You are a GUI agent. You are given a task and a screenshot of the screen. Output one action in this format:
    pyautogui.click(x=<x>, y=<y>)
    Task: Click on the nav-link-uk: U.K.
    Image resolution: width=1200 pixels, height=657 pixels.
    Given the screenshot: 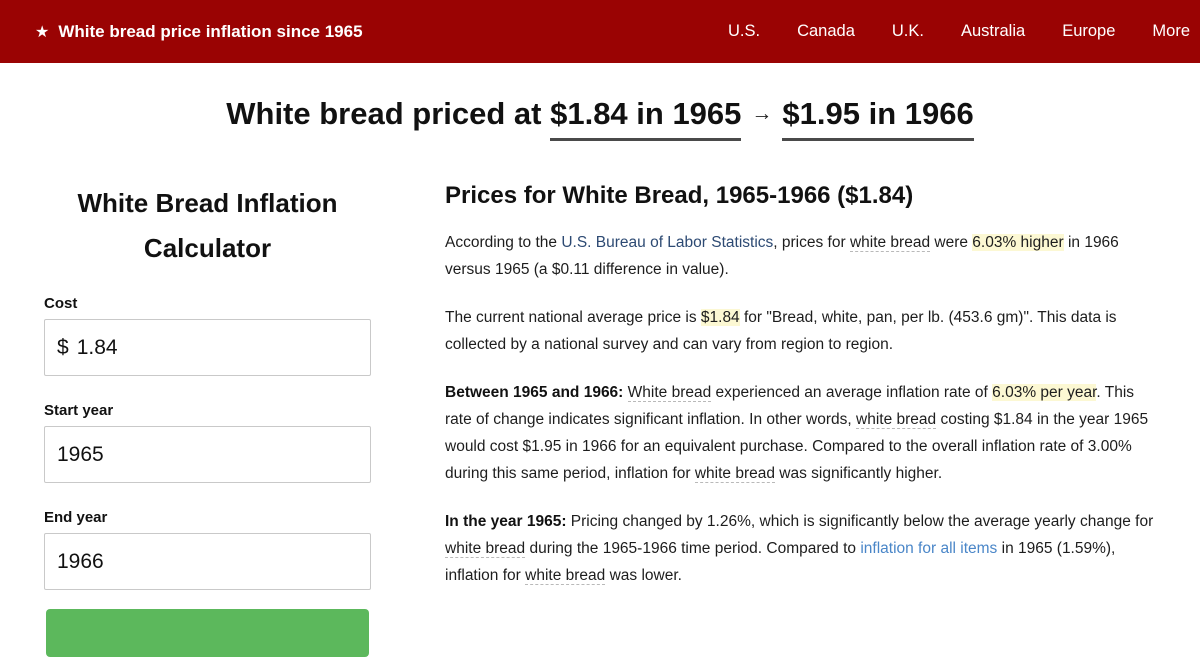 What is the action you would take?
    pyautogui.click(x=907, y=31)
    